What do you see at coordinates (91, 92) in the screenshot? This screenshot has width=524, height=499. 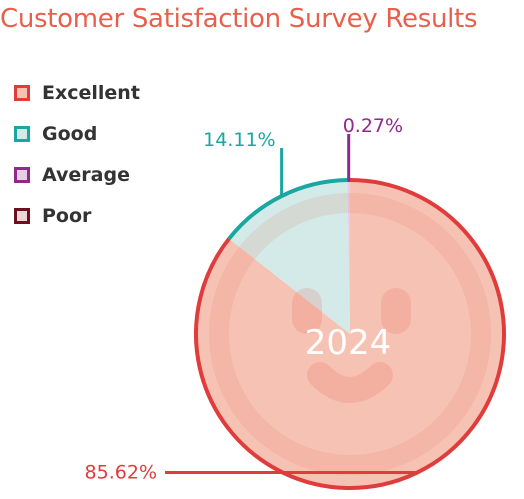 I see `legend-label-excellent: Excellent` at bounding box center [91, 92].